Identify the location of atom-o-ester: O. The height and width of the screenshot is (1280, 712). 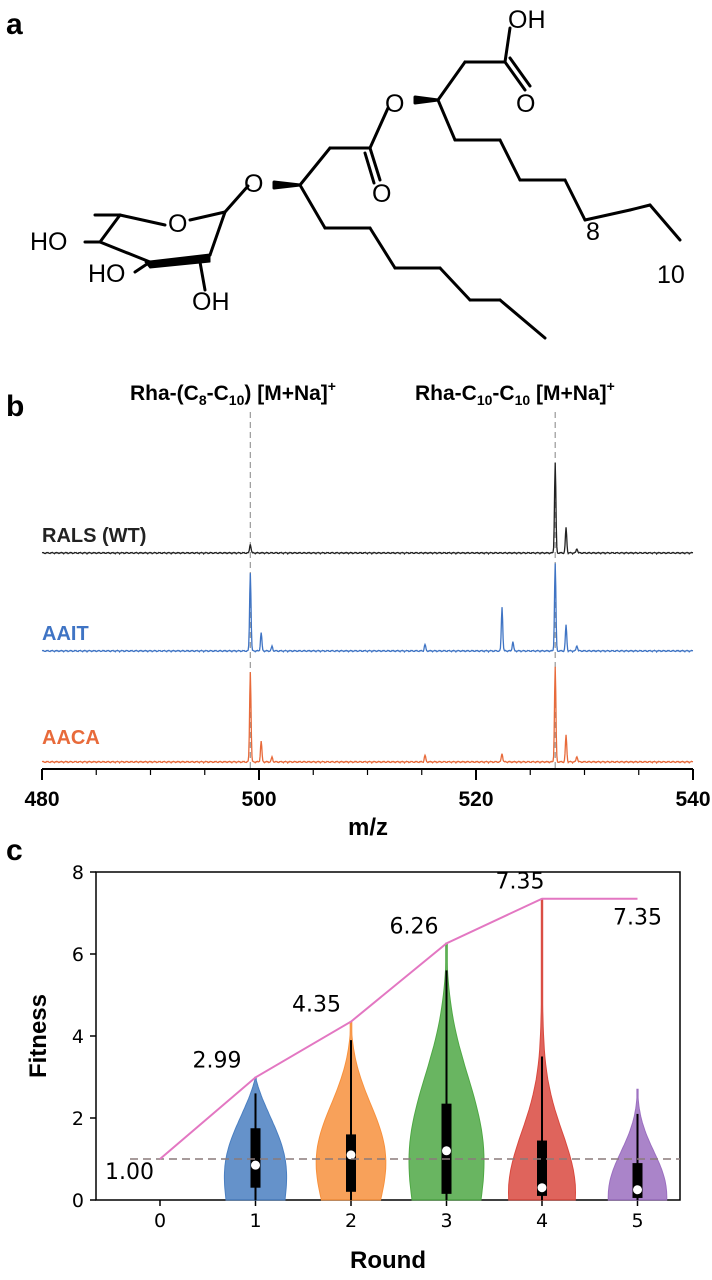
(394, 104).